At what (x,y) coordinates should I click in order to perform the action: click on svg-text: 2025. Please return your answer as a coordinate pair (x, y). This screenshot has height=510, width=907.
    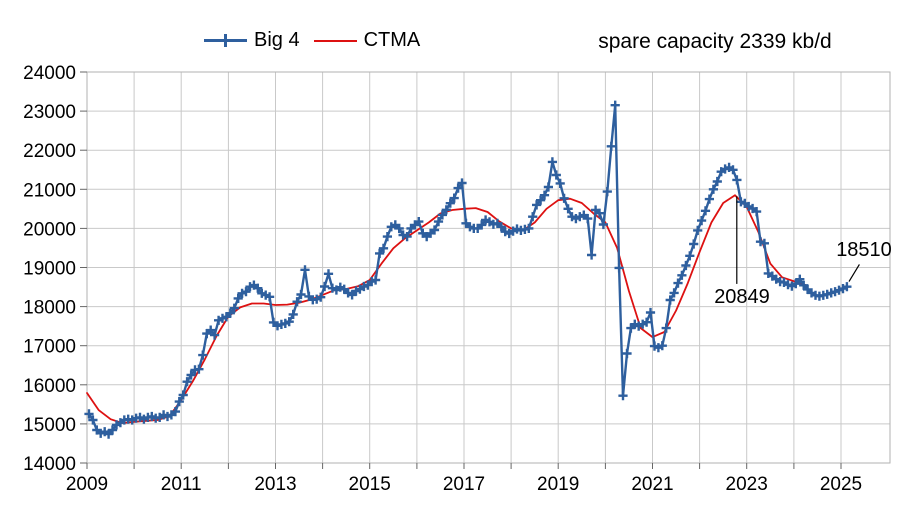
    Looking at the image, I should click on (841, 484).